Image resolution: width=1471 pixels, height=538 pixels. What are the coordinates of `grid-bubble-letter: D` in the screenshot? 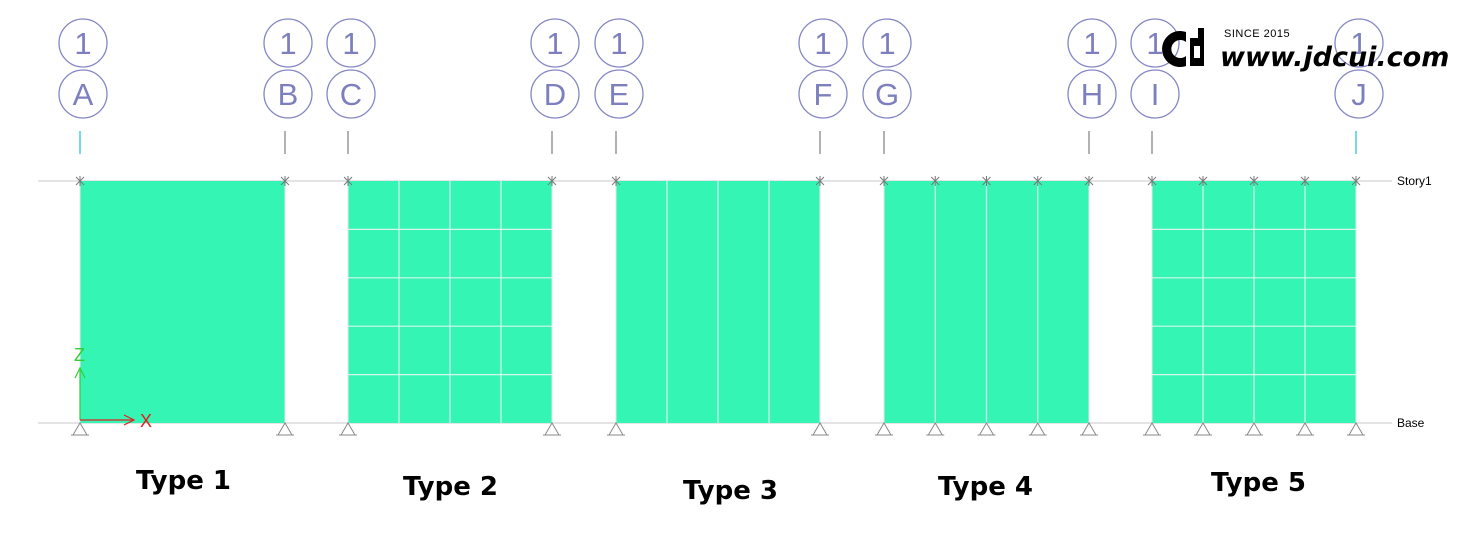 It's located at (555, 94).